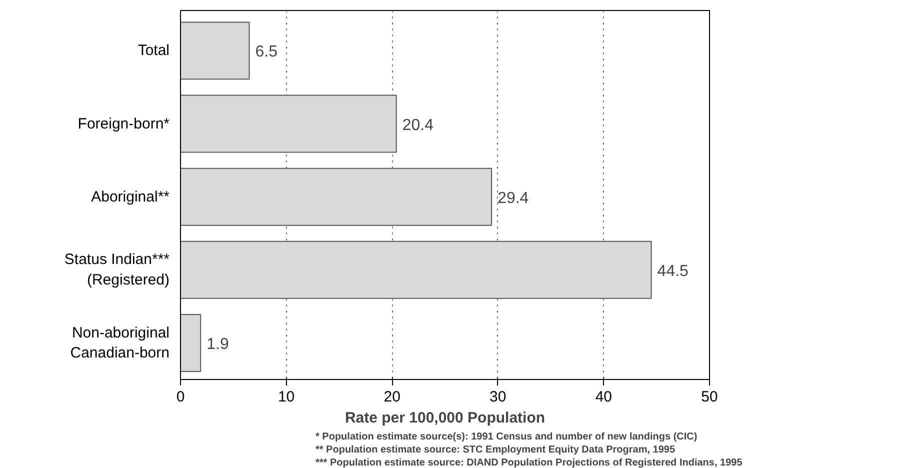  Describe the element at coordinates (130, 197) in the screenshot. I see `y-tick-label: Aboriginal**` at that location.